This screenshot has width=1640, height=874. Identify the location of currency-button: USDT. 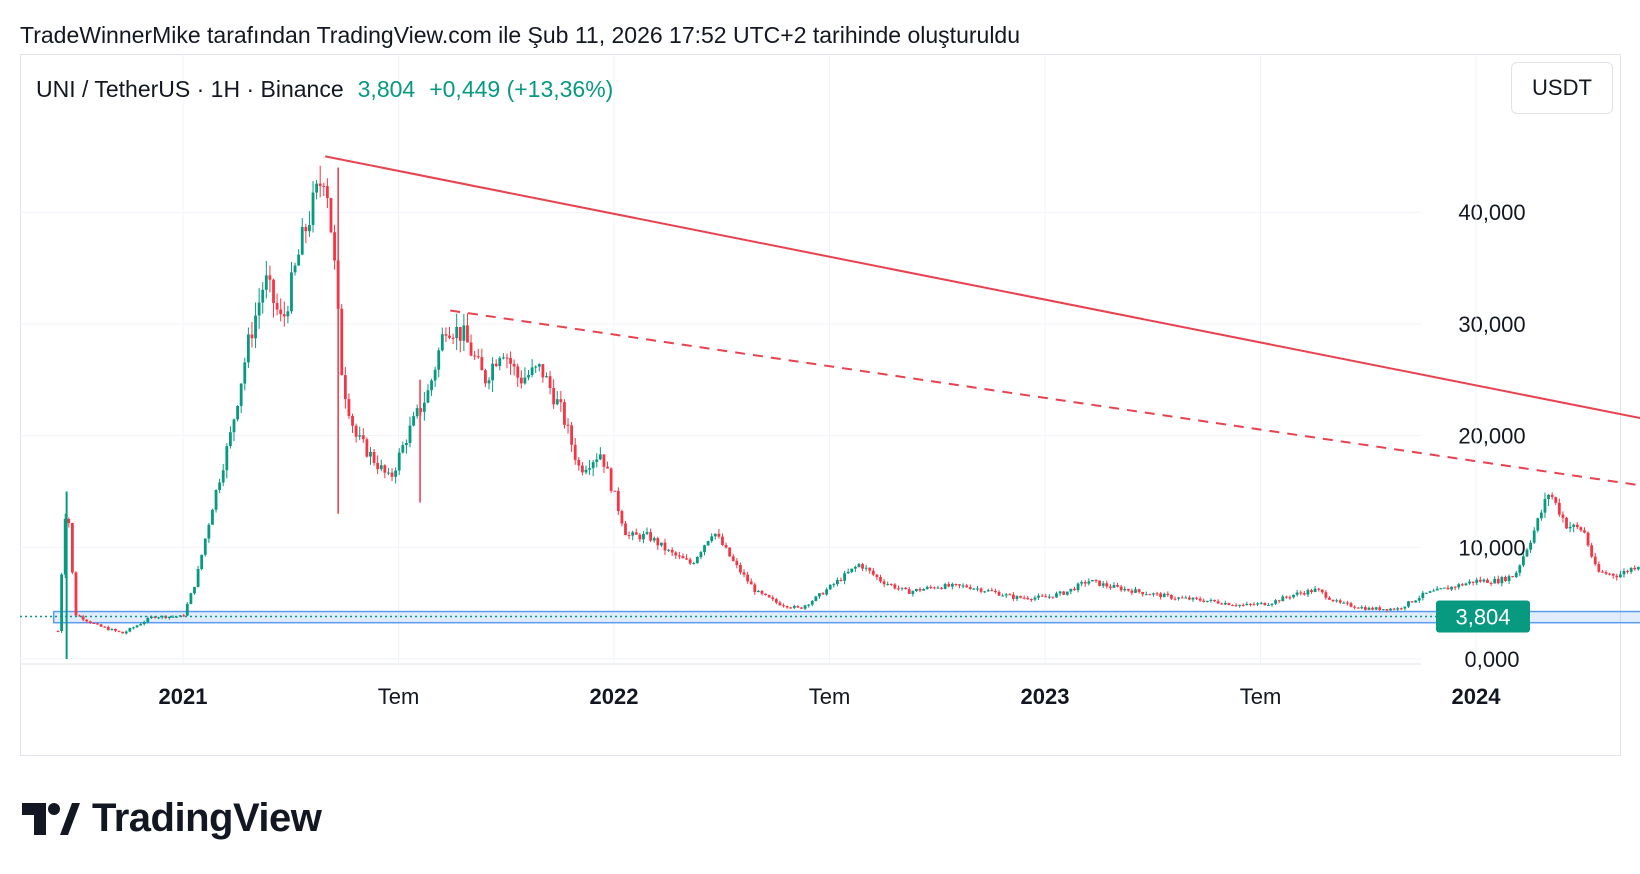
(1562, 88).